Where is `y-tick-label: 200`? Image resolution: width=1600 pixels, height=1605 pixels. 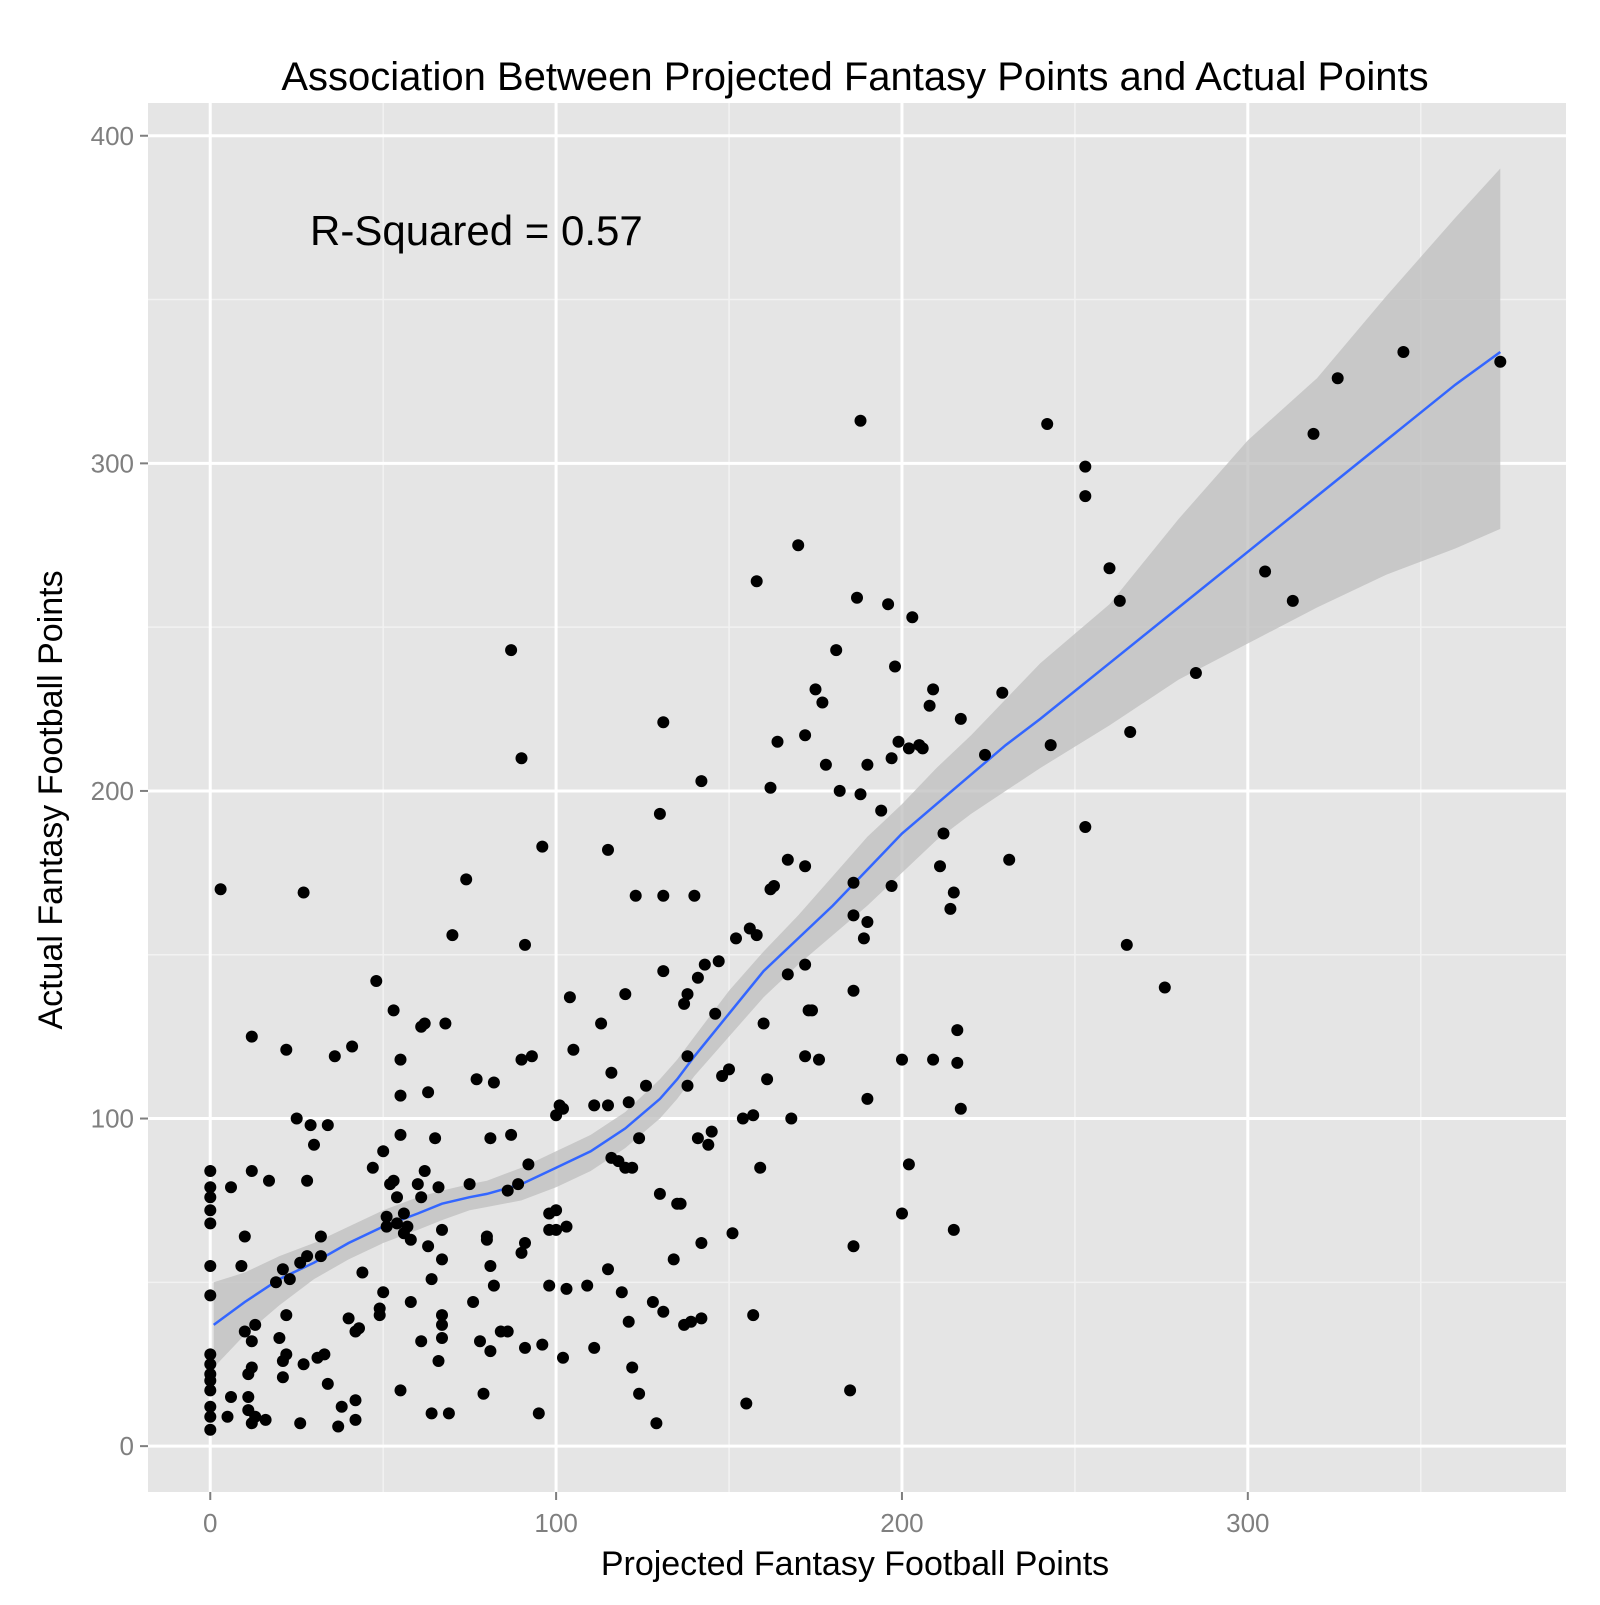
y-tick-label: 200 is located at coordinates (112, 791).